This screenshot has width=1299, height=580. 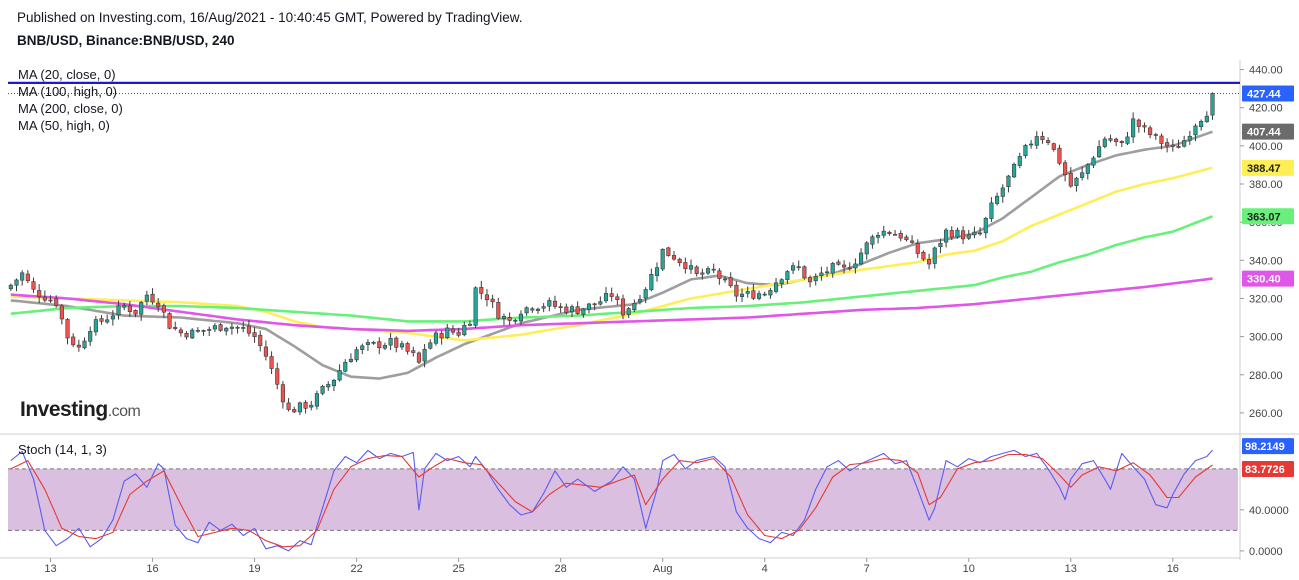 What do you see at coordinates (70, 108) in the screenshot?
I see `legend-item-ma200: MA (200, close, 0)` at bounding box center [70, 108].